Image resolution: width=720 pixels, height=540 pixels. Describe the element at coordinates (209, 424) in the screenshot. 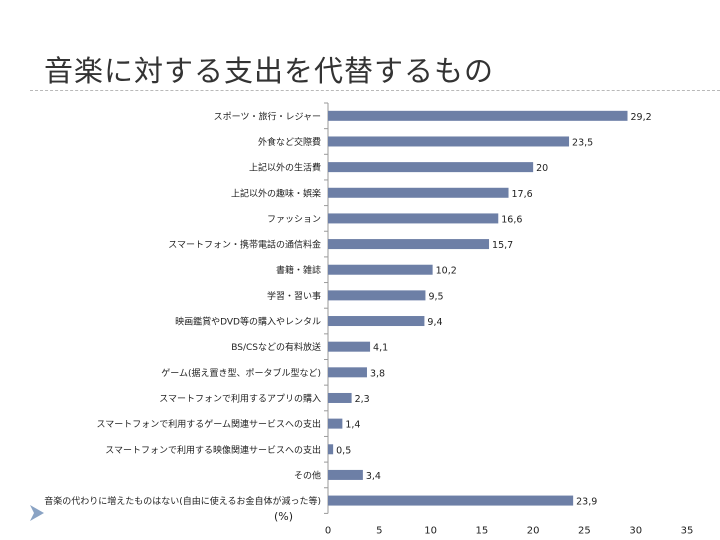

I see `category-label: スマートフォンで利用するゲーム関連サービスへの支出` at that location.